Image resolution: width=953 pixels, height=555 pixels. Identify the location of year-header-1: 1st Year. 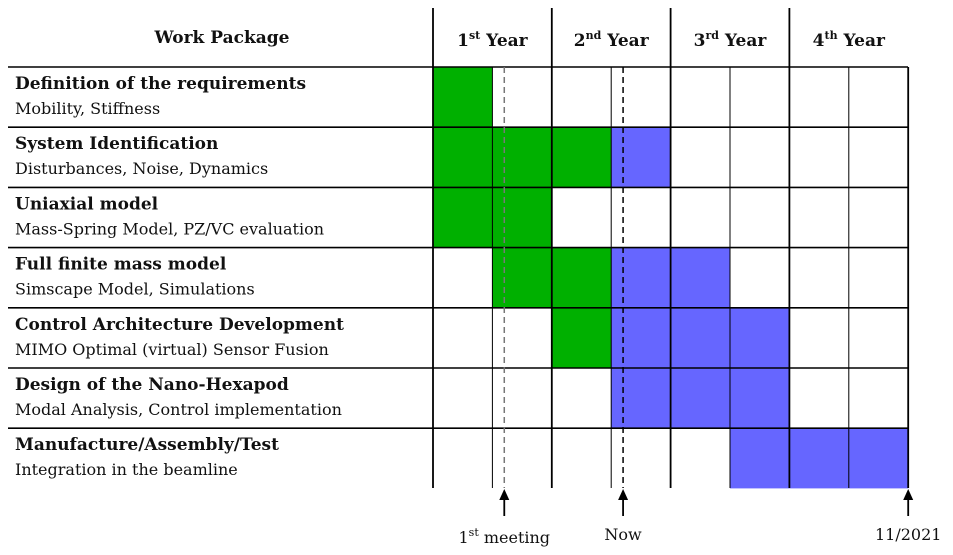
(493, 40).